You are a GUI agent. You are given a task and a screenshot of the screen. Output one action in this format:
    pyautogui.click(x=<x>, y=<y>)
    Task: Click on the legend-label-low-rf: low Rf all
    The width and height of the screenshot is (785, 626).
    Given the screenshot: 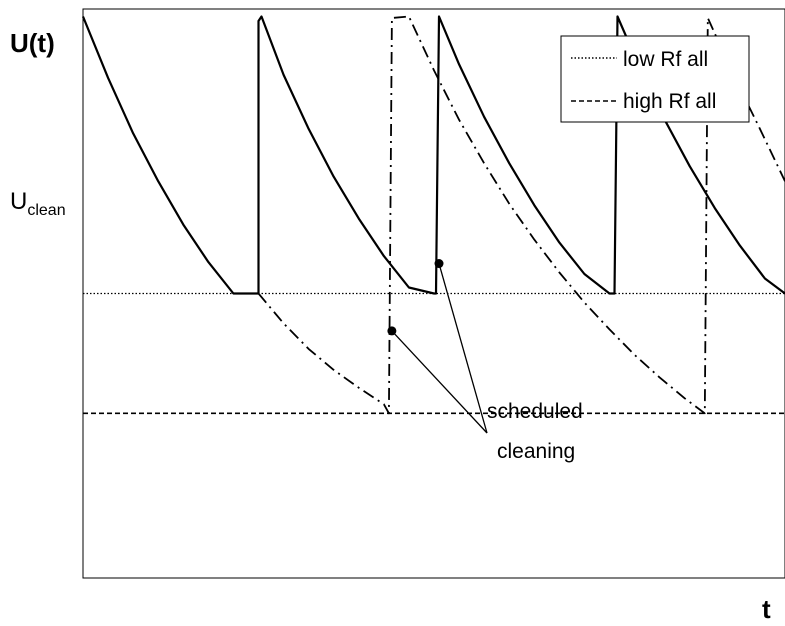 What is the action you would take?
    pyautogui.click(x=665, y=59)
    